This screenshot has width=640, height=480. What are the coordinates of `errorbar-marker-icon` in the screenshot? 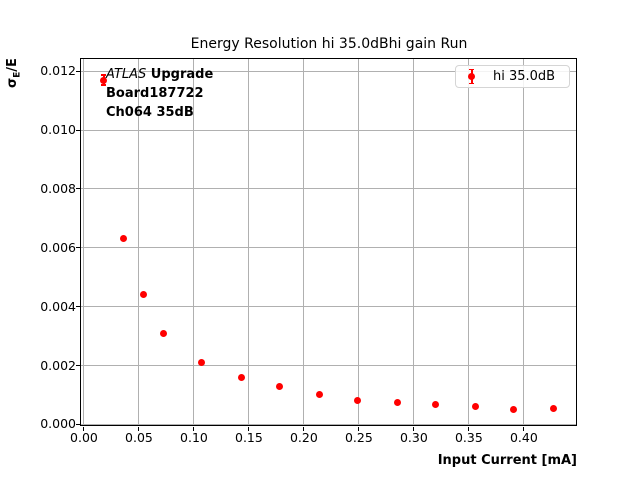 It's located at (472, 76).